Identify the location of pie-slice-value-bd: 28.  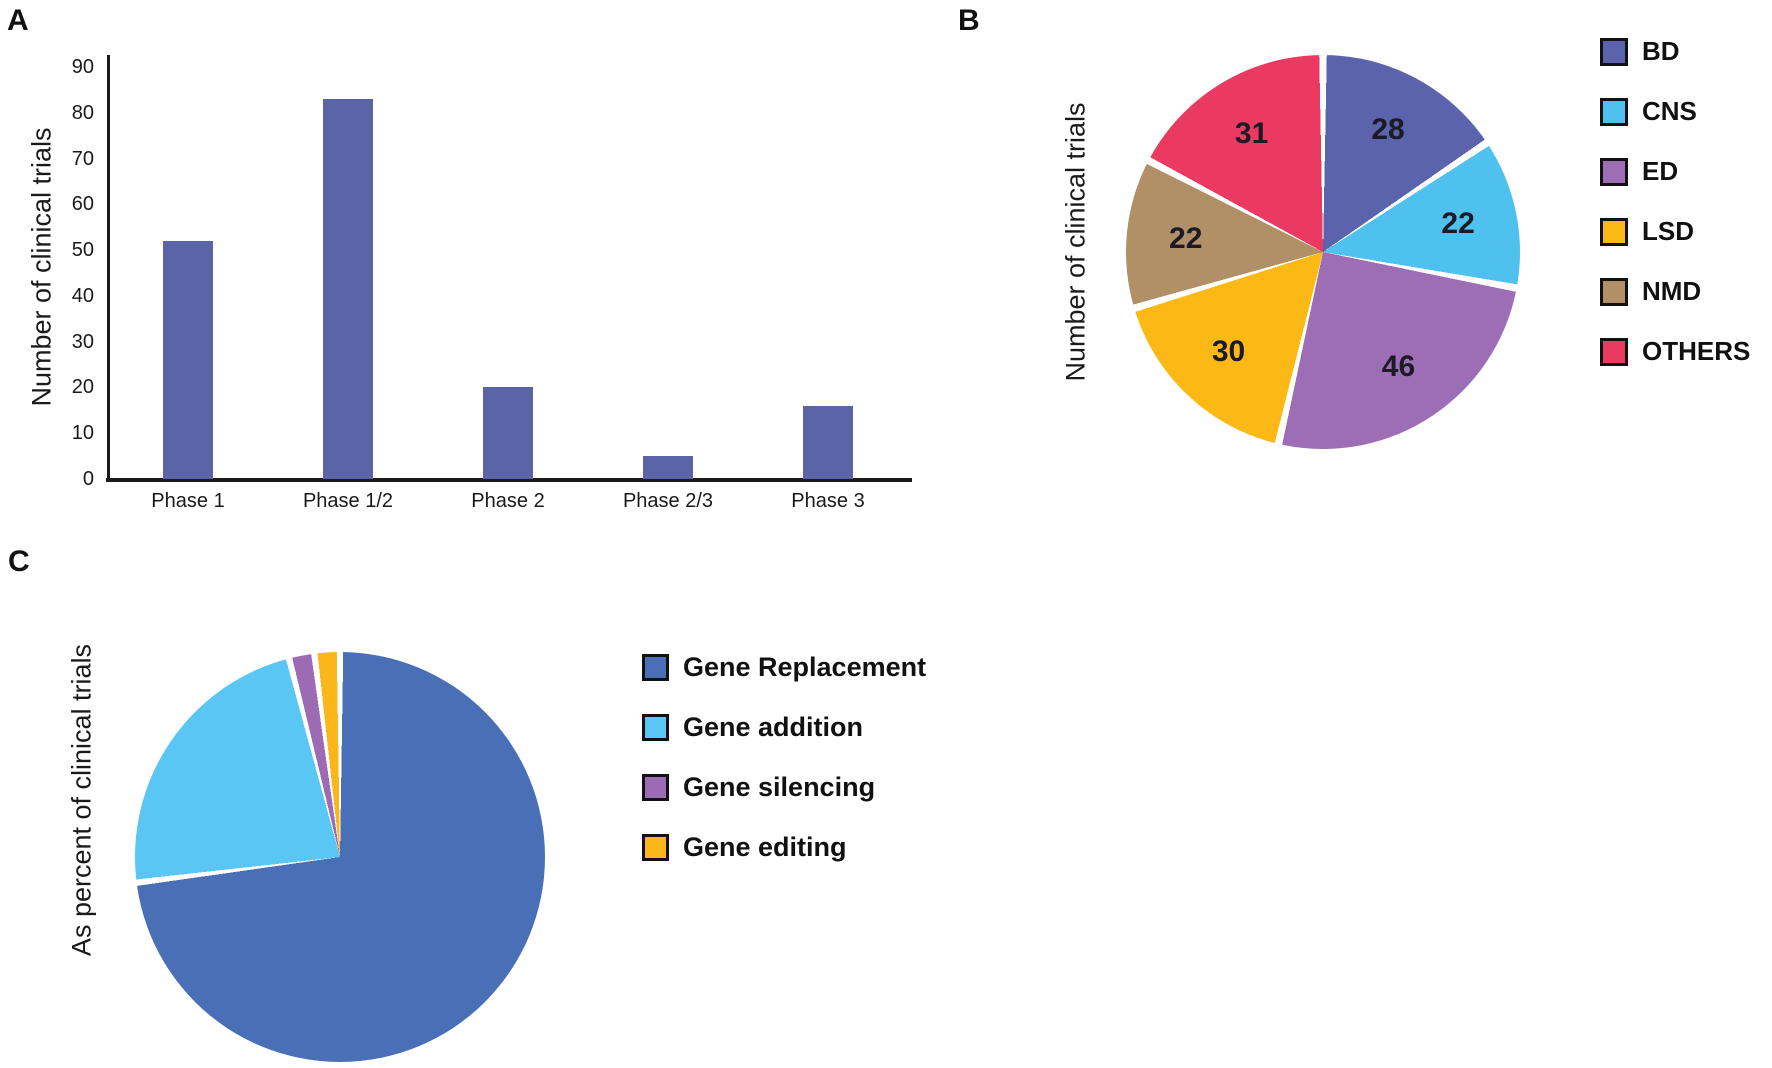
(1388, 130).